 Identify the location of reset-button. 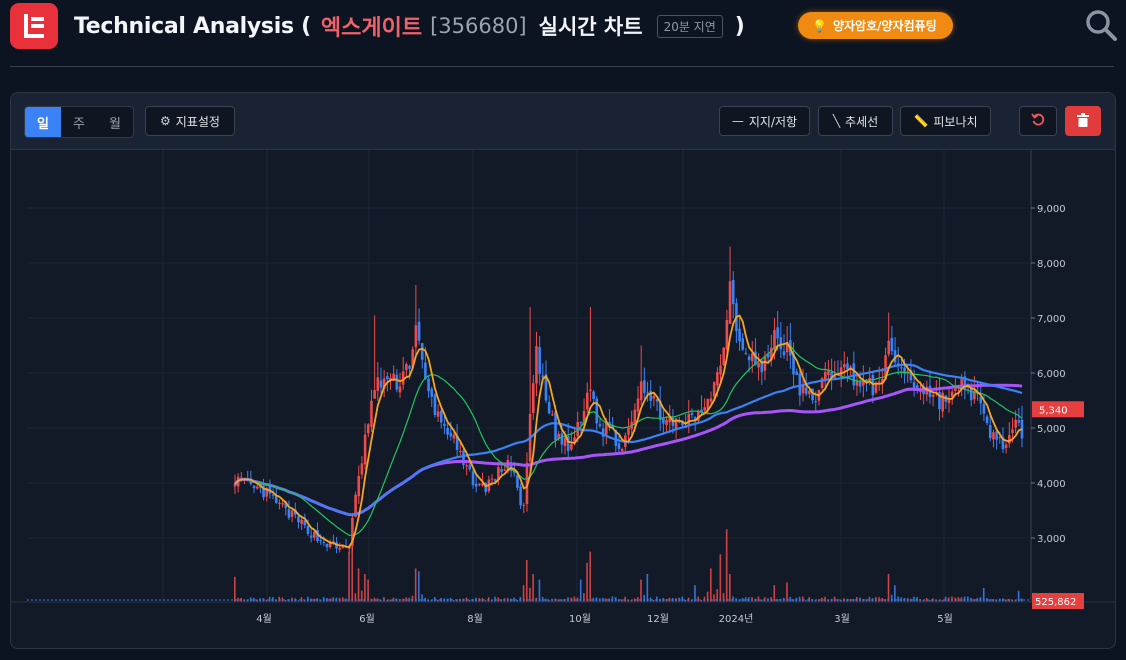
(1038, 121).